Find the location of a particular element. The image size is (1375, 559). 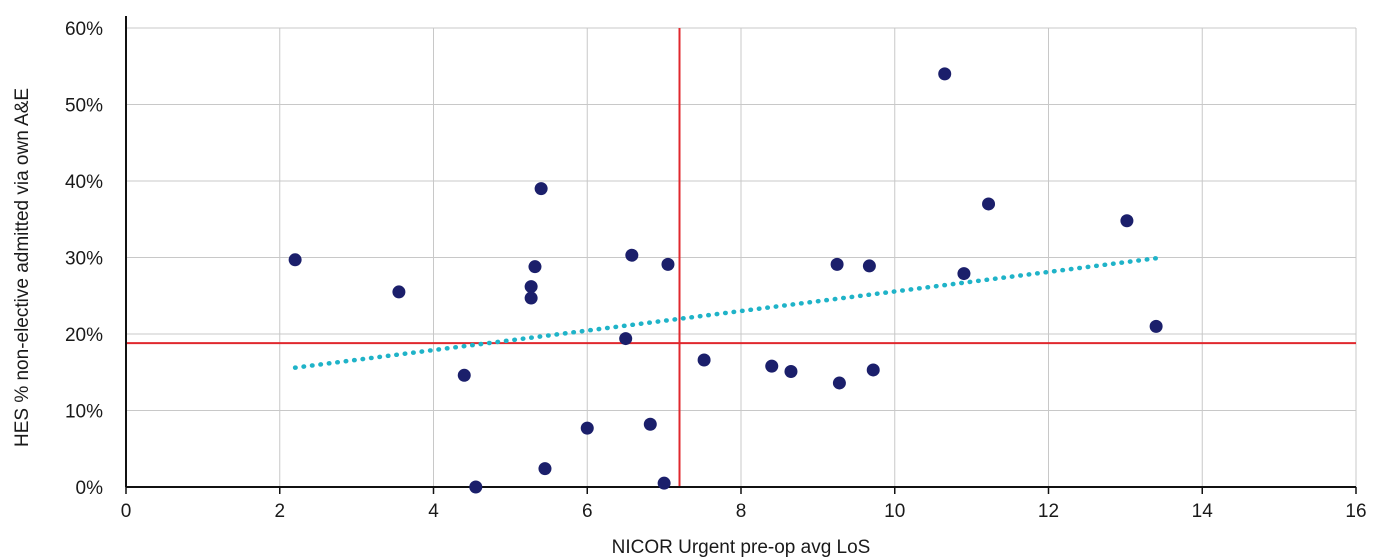

x-tick-label: 2 is located at coordinates (279, 511).